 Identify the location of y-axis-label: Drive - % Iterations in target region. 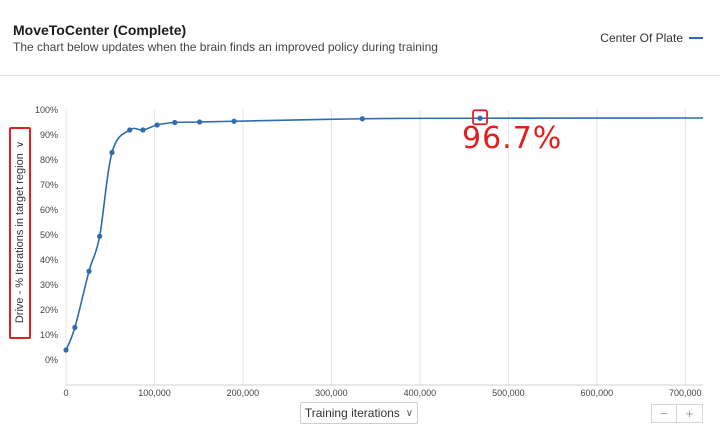
(20, 238).